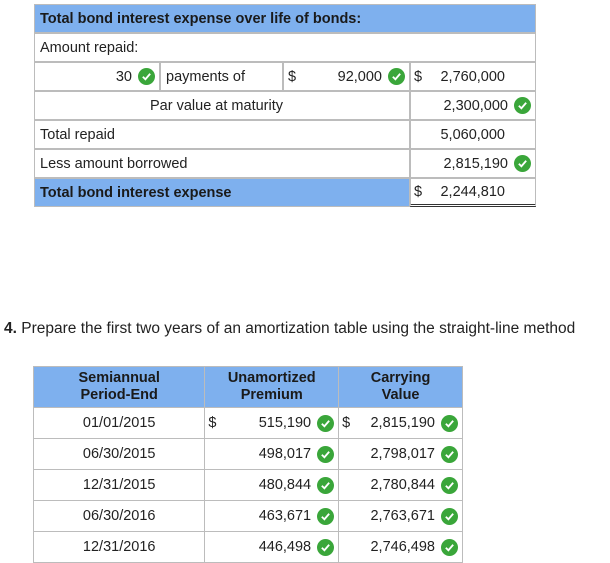 The image size is (610, 563). I want to click on period-date: 12/31/2016, so click(119, 547).